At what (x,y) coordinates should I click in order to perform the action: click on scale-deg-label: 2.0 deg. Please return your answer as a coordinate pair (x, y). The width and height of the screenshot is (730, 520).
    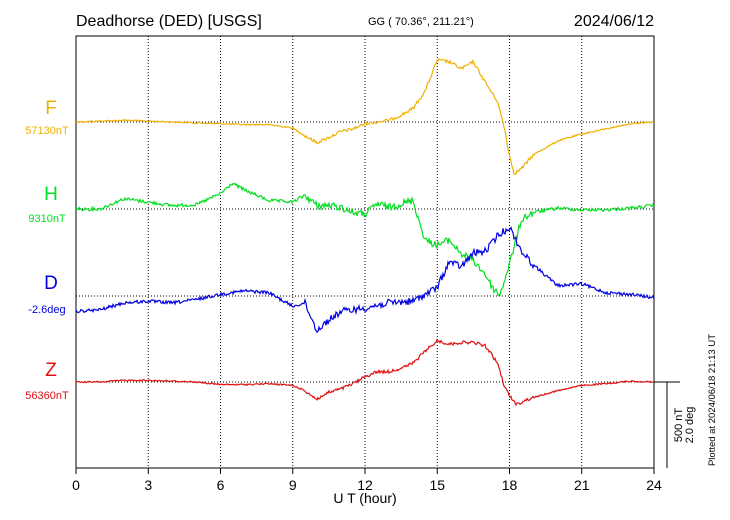
    Looking at the image, I should click on (690, 425).